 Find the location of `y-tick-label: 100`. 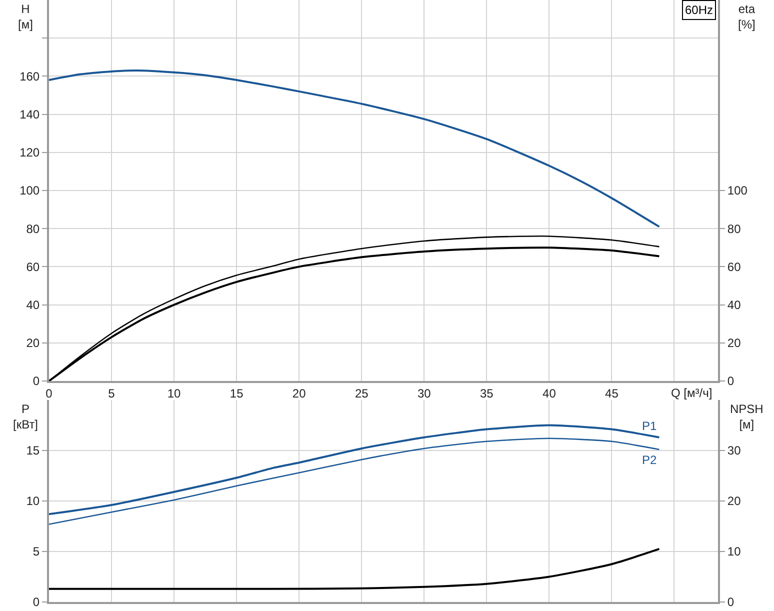

y-tick-label: 100 is located at coordinates (30, 191).